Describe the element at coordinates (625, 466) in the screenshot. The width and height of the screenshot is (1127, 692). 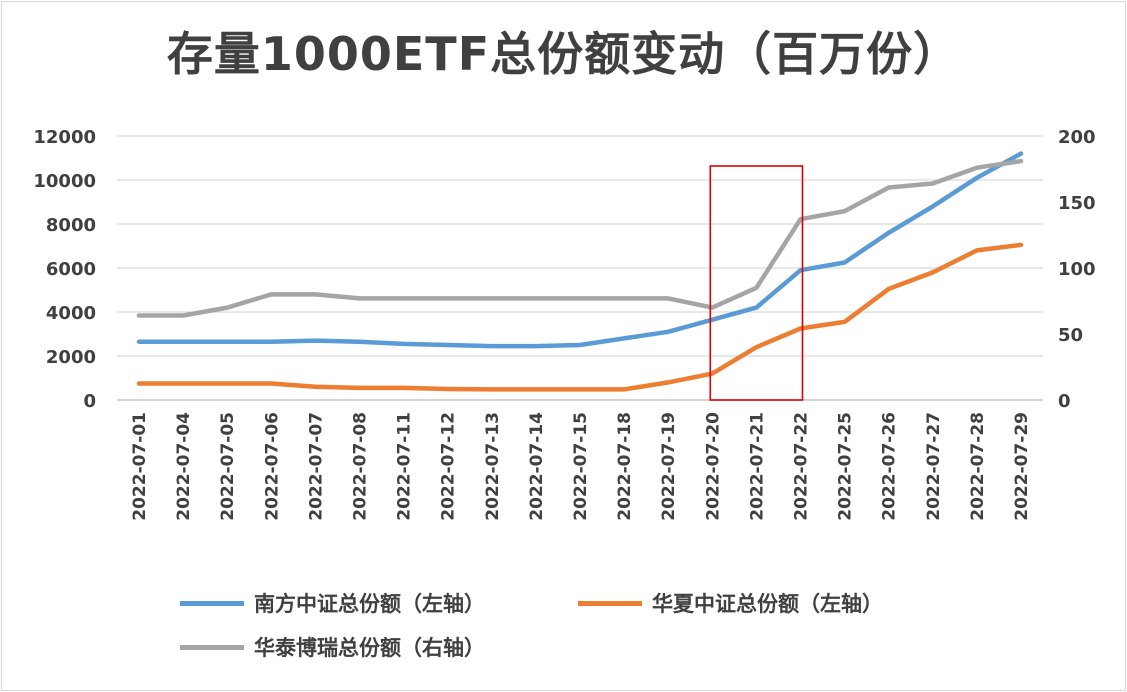
I see `x-tick-label: 2022-07-18` at that location.